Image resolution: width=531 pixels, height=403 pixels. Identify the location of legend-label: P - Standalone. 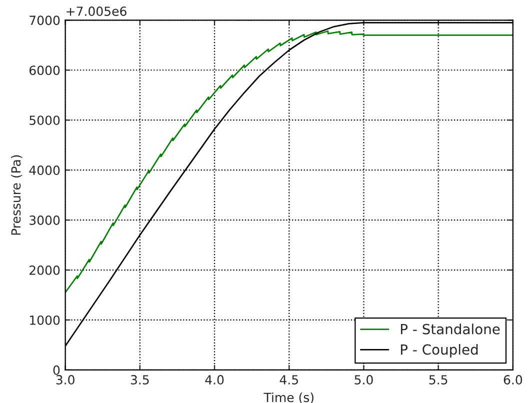
(450, 329).